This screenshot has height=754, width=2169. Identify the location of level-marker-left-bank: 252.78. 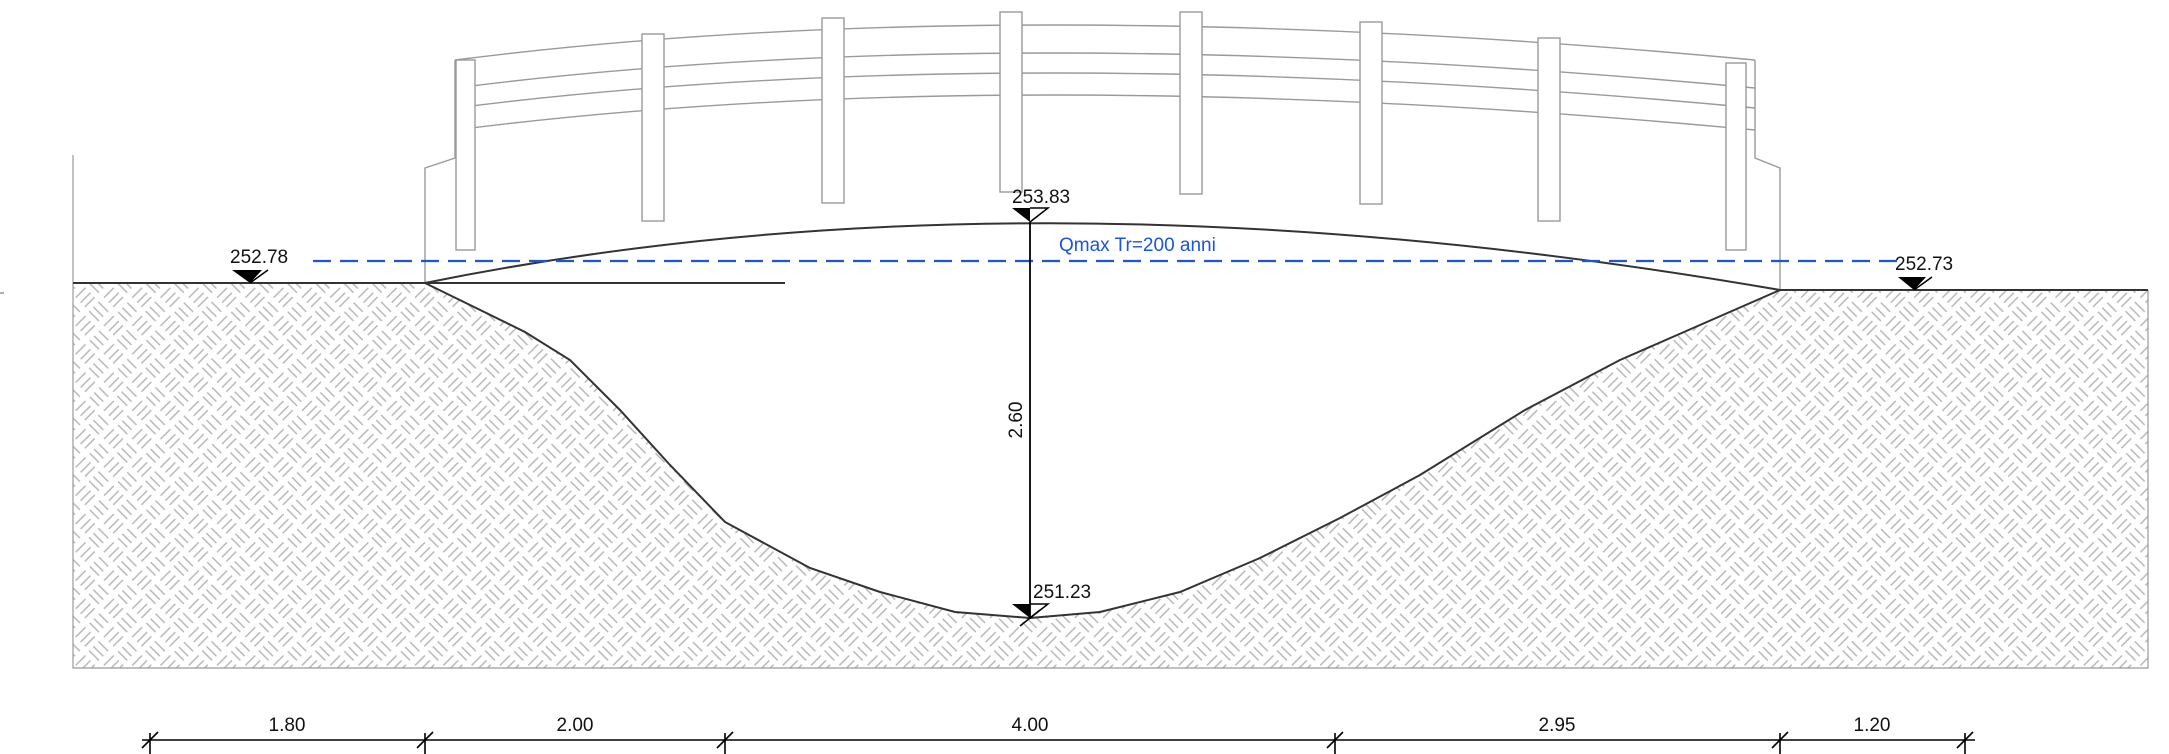
(259, 265).